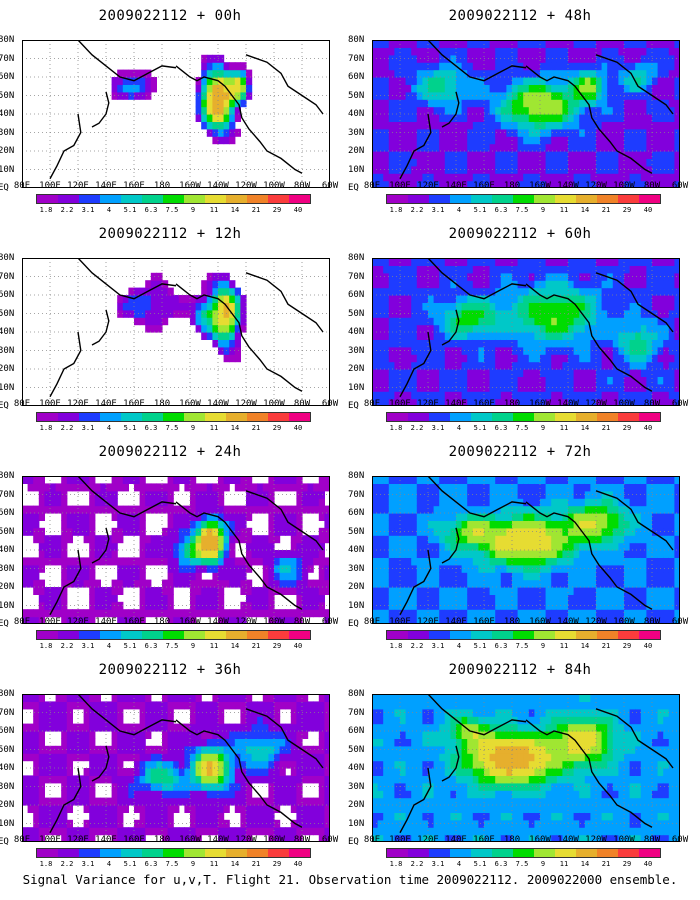  What do you see at coordinates (596, 404) in the screenshot?
I see `lon-label: 120W` at bounding box center [596, 404].